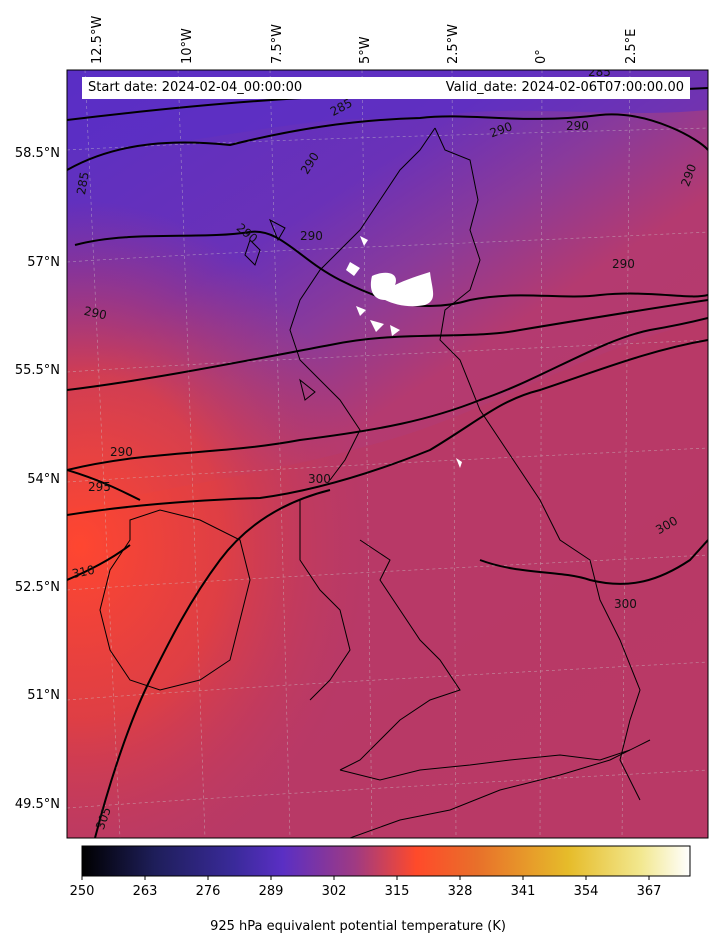 This screenshot has width=716, height=949. Describe the element at coordinates (397, 891) in the screenshot. I see `colorbar-tick-label: 315` at that location.